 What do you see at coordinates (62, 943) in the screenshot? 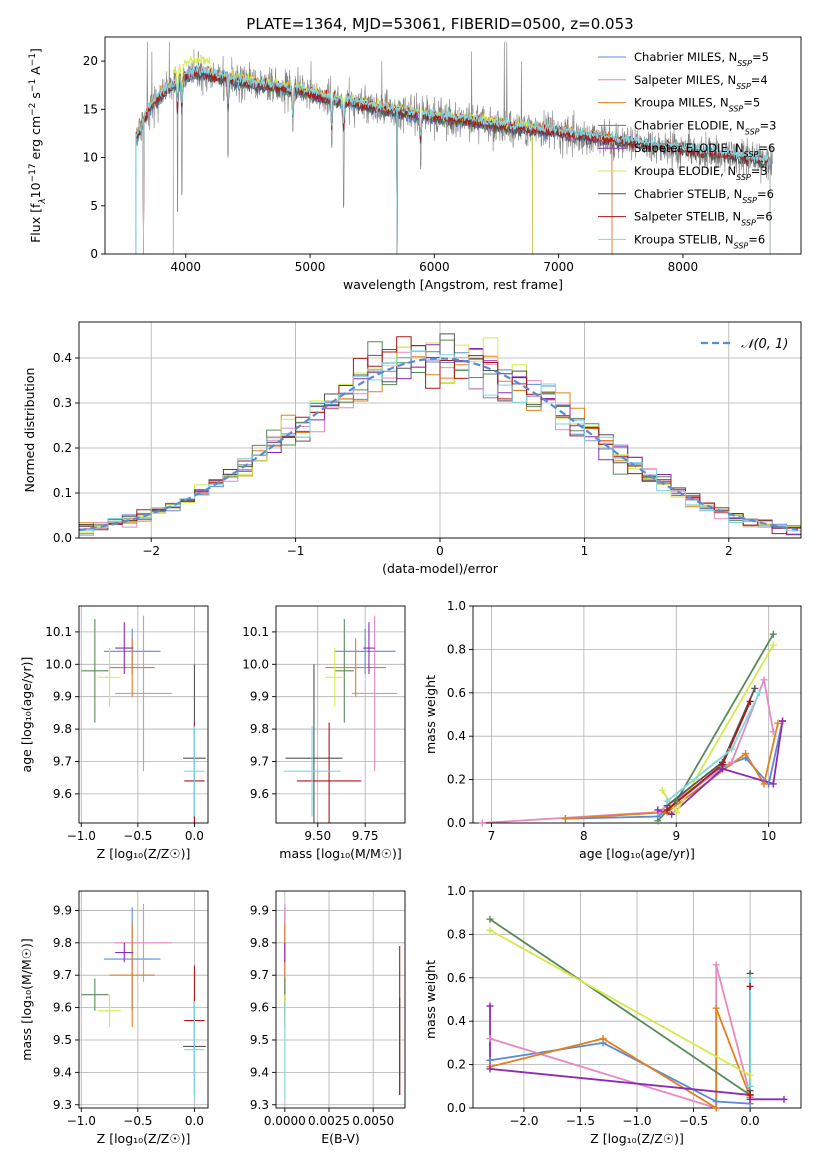
I see `y-tick-label: 9.8` at bounding box center [62, 943].